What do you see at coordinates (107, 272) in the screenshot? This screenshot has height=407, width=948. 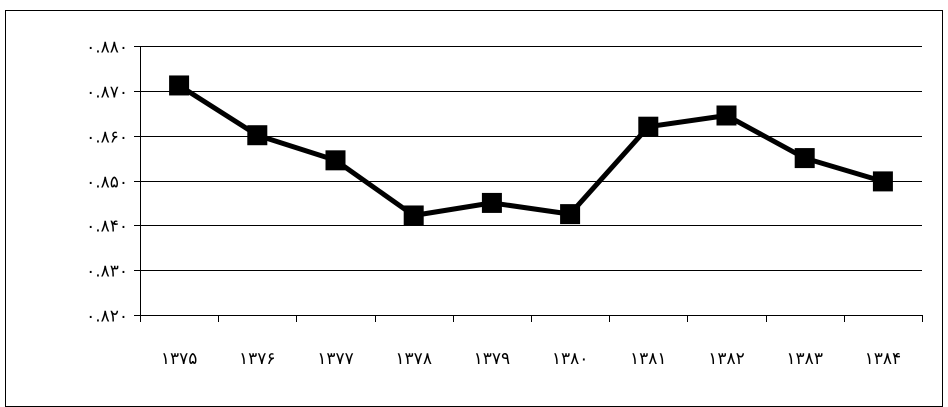 I see `y-tick-label: ۰.۸۳۰` at bounding box center [107, 272].